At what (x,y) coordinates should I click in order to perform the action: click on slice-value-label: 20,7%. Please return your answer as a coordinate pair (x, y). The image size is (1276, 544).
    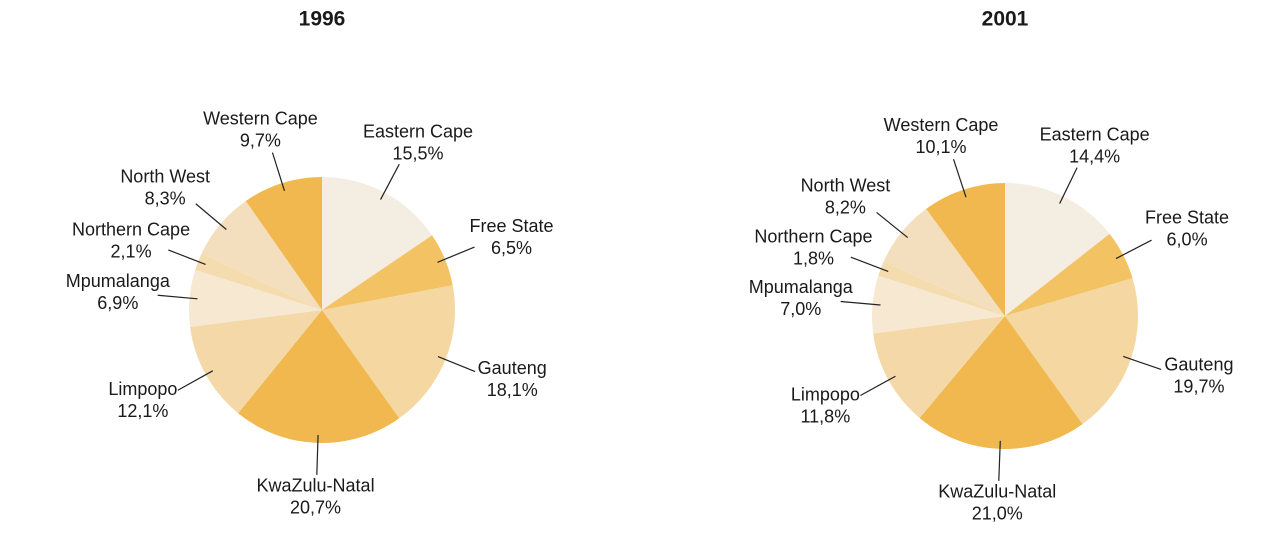
    Looking at the image, I should click on (315, 508).